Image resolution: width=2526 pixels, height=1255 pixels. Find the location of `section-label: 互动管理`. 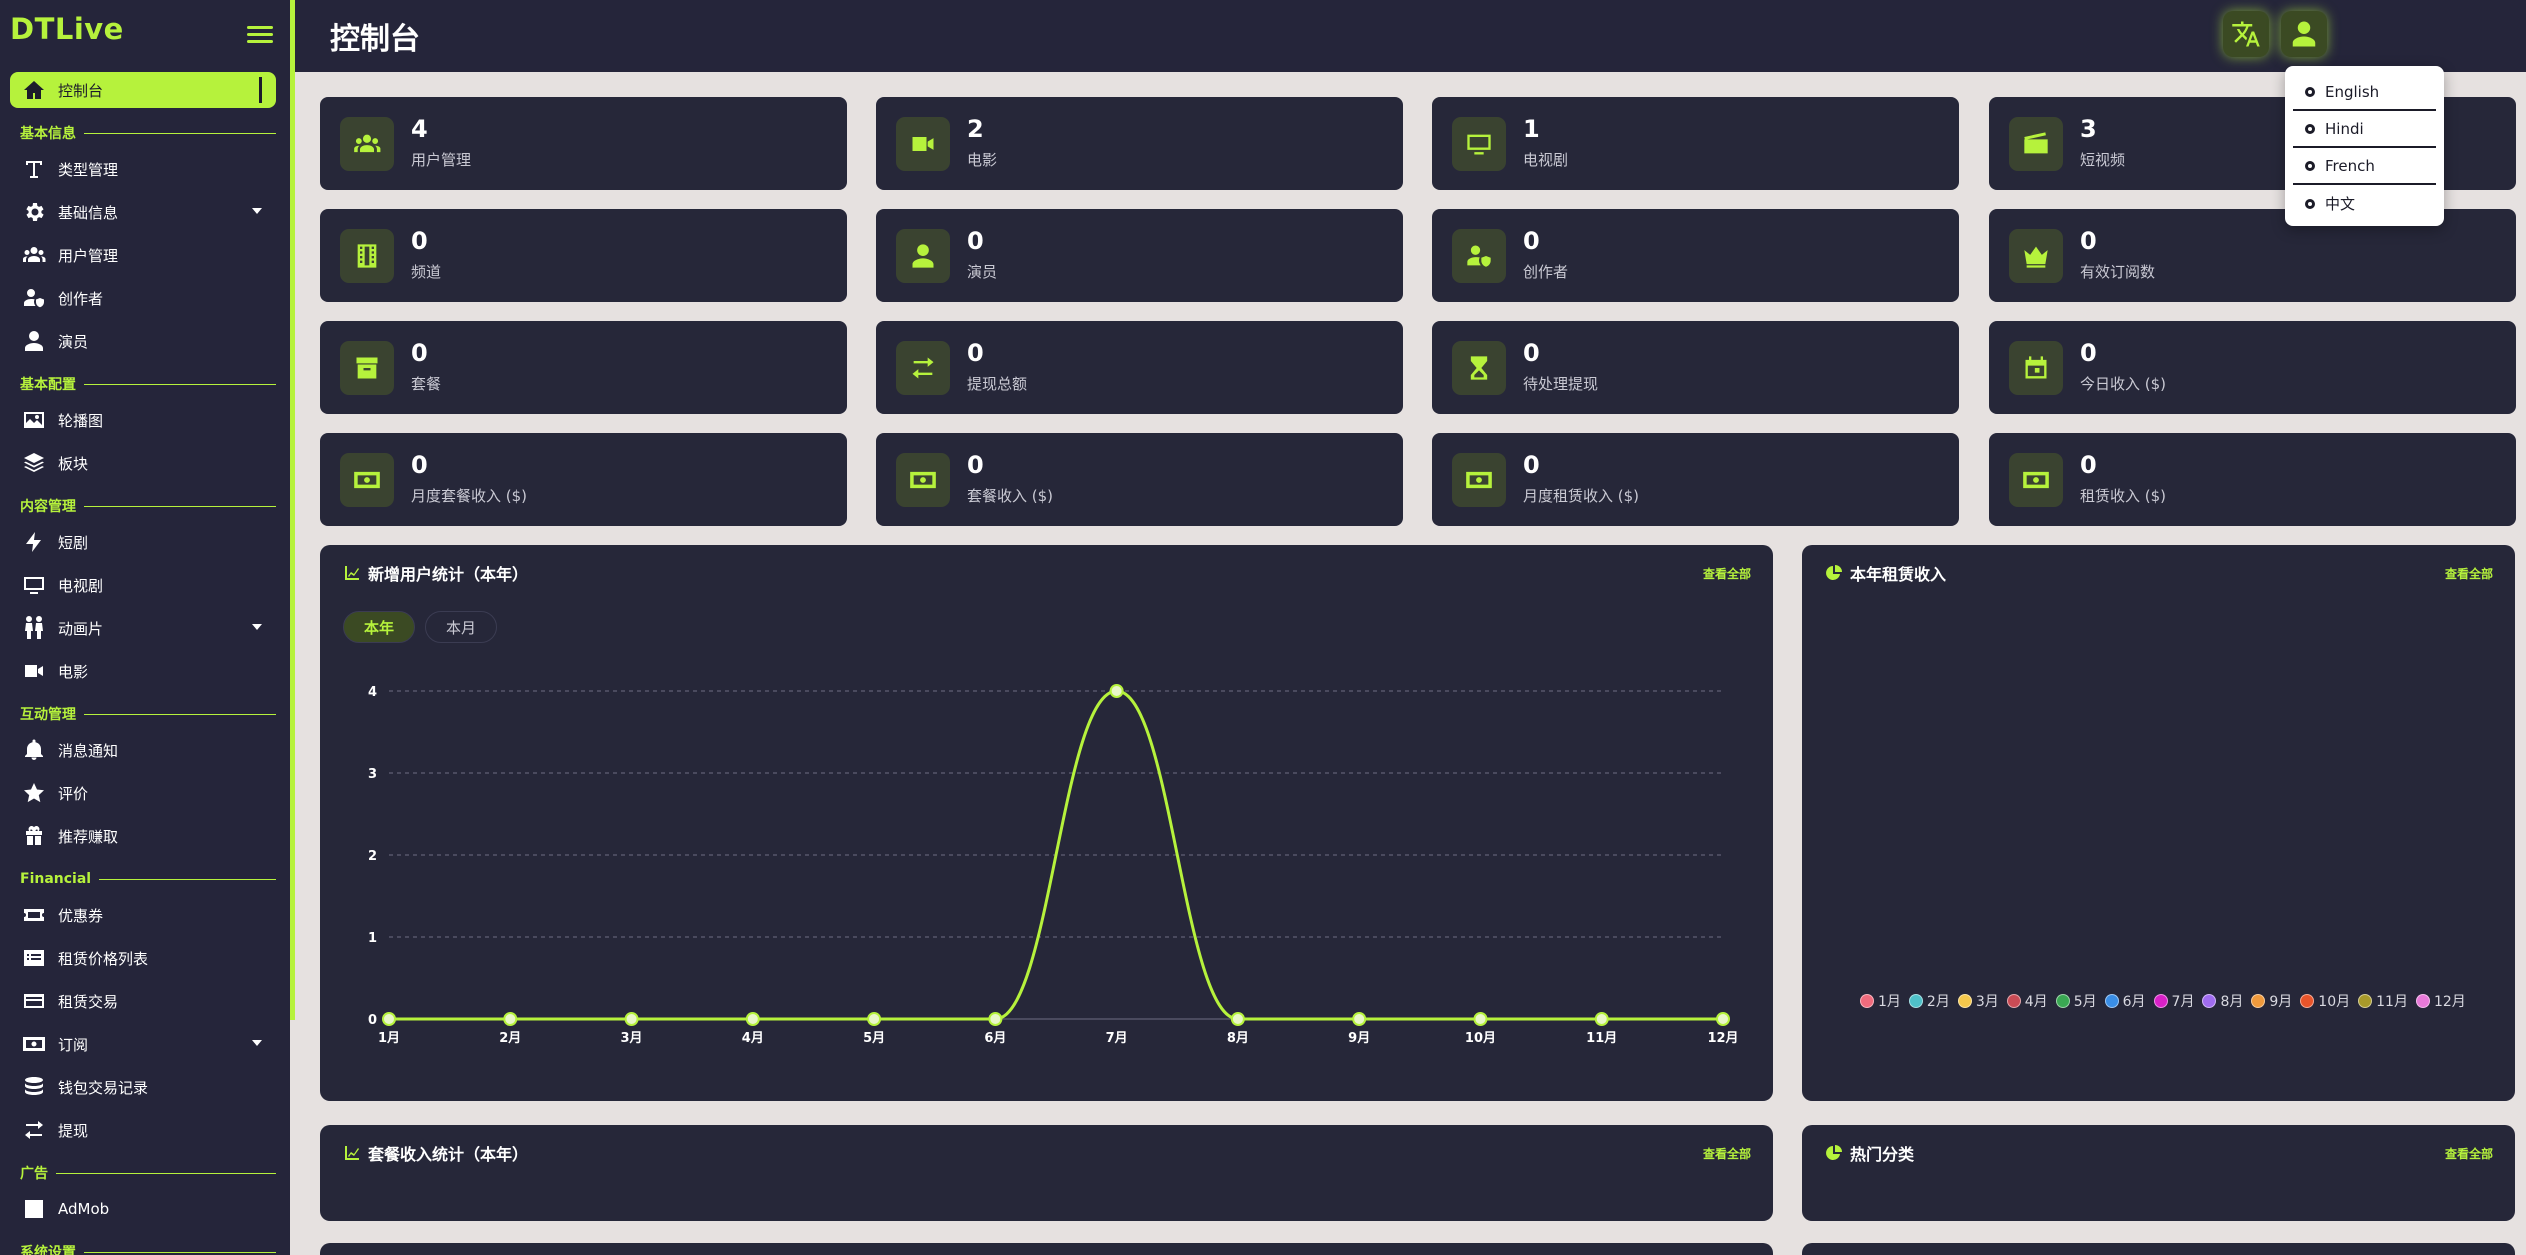

section-label: 互动管理 is located at coordinates (48, 715).